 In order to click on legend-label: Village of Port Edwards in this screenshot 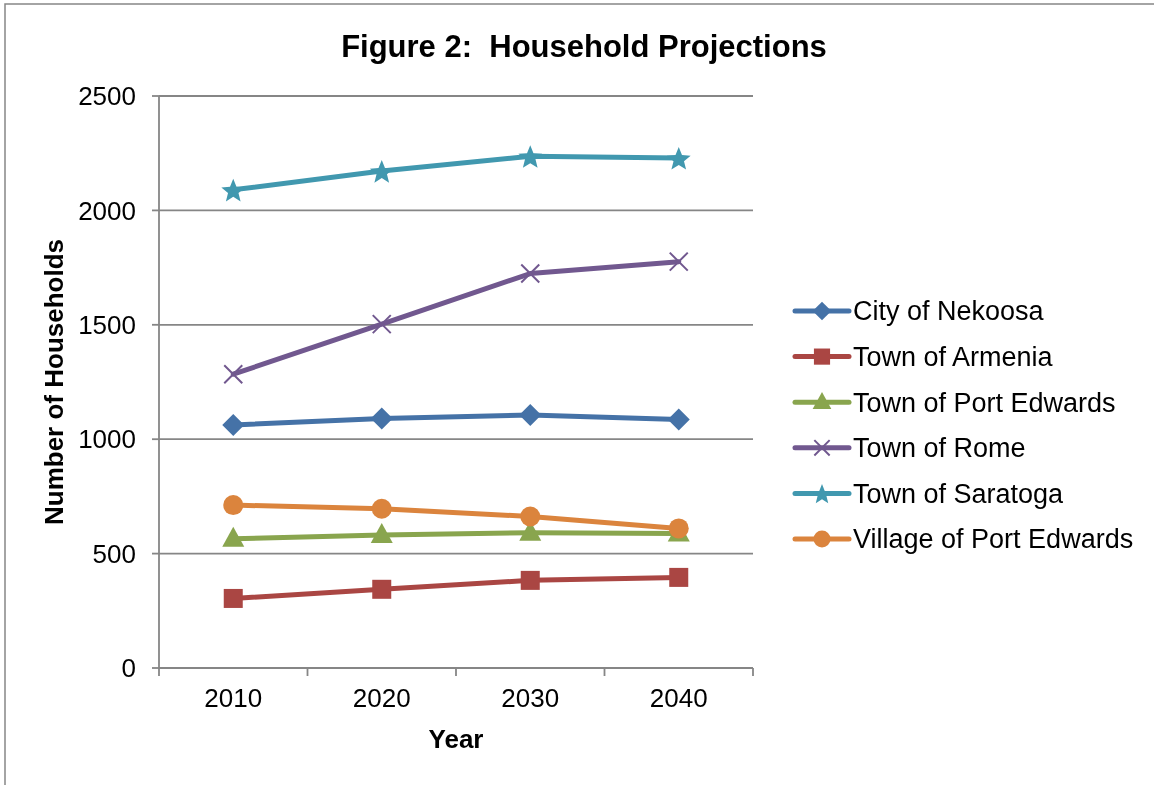, I will do `click(993, 539)`.